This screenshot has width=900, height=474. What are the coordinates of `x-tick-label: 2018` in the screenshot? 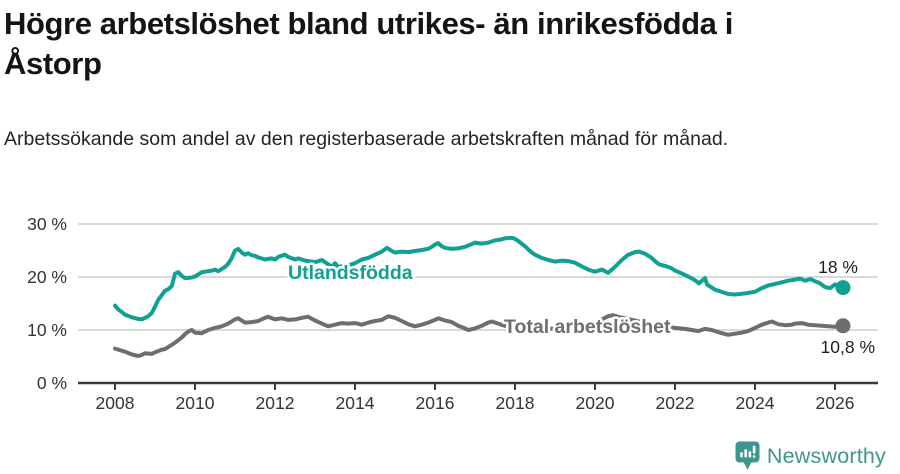 It's located at (515, 403).